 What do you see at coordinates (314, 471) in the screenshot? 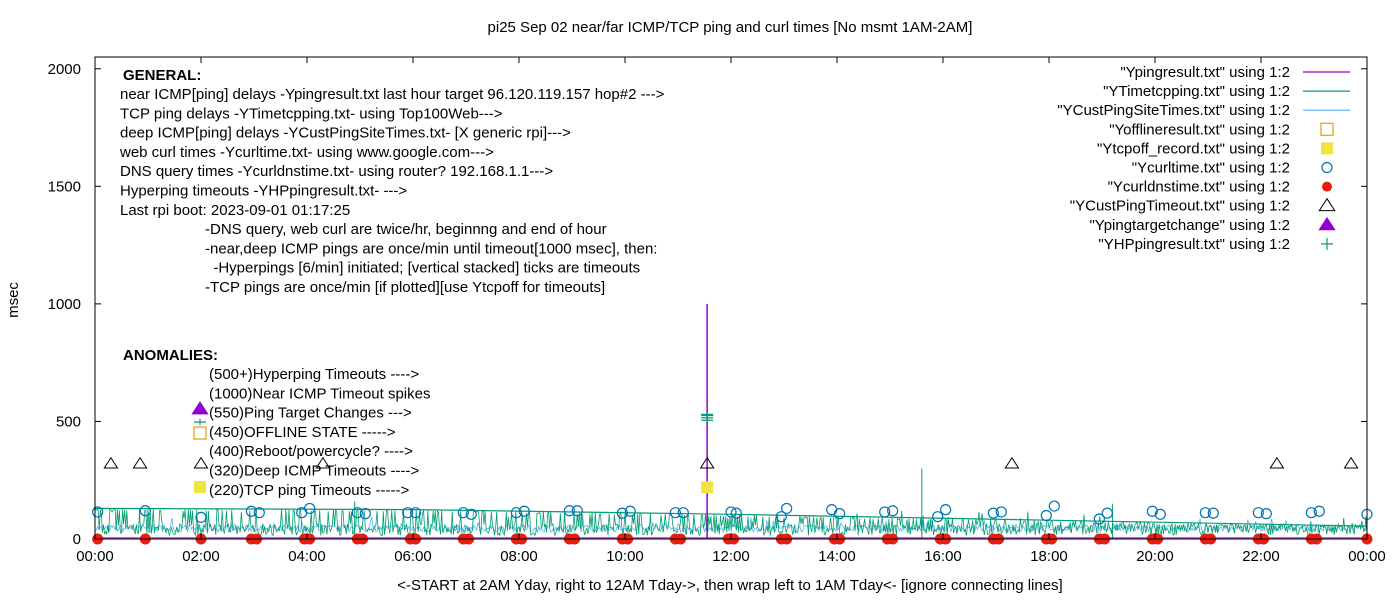
I see `anomaly-line: (320)Deep ICMP Timeouts ---->` at bounding box center [314, 471].